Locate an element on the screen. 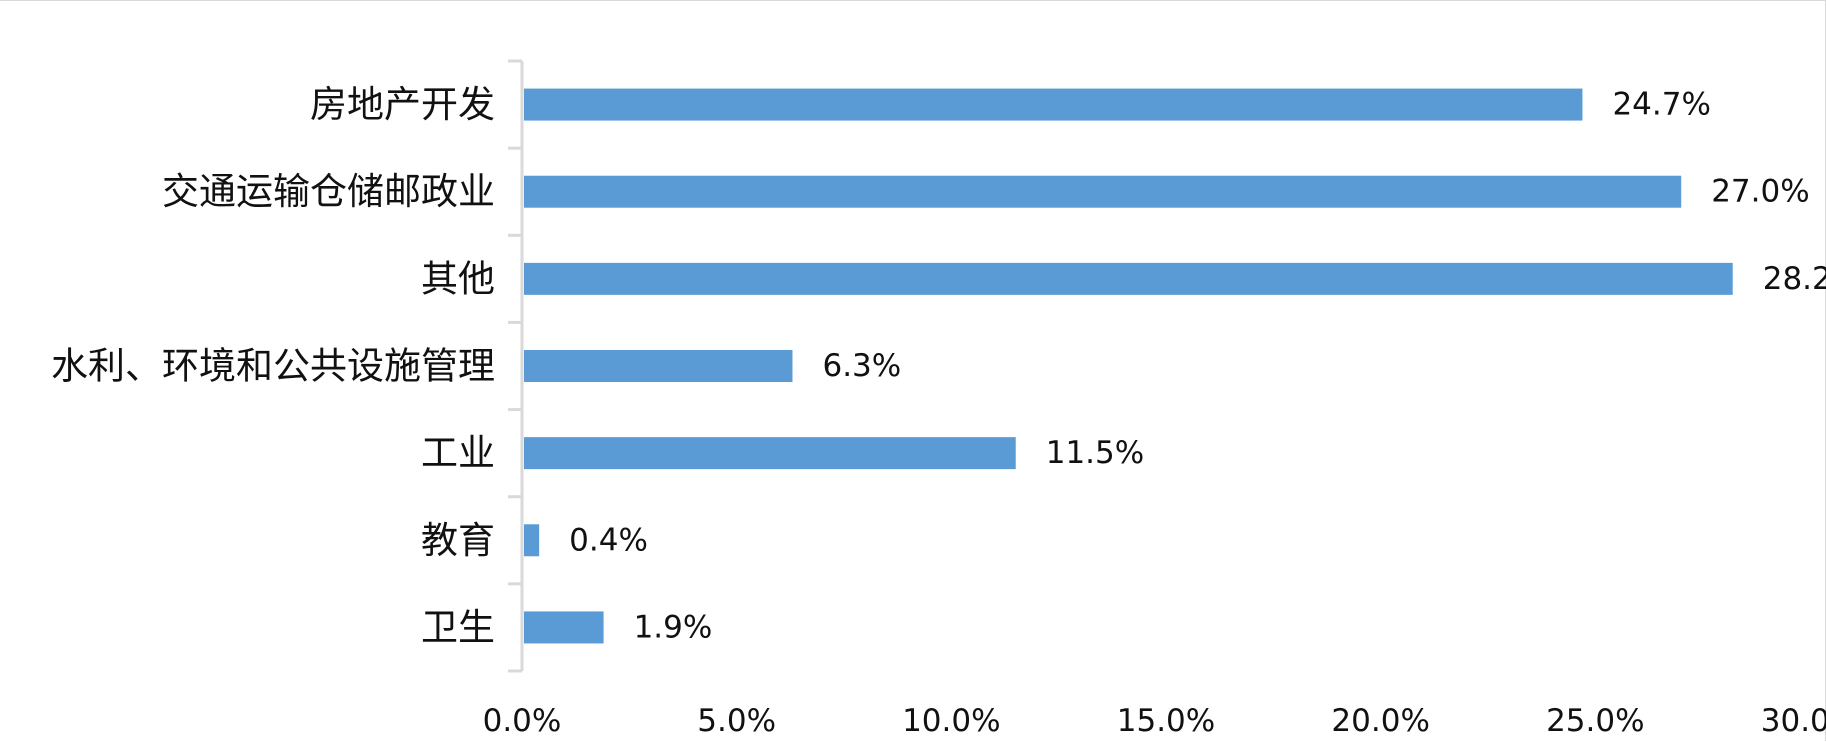 Image resolution: width=1826 pixels, height=742 pixels. data-label: 11.5% is located at coordinates (1095, 453).